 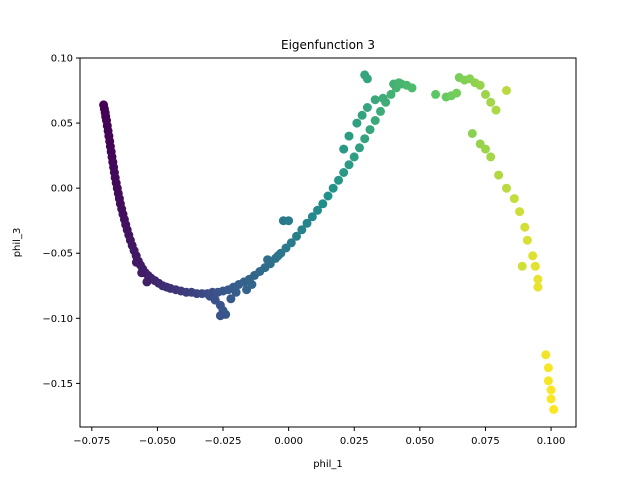 What do you see at coordinates (328, 464) in the screenshot?
I see `x-axis-label: phil_1` at bounding box center [328, 464].